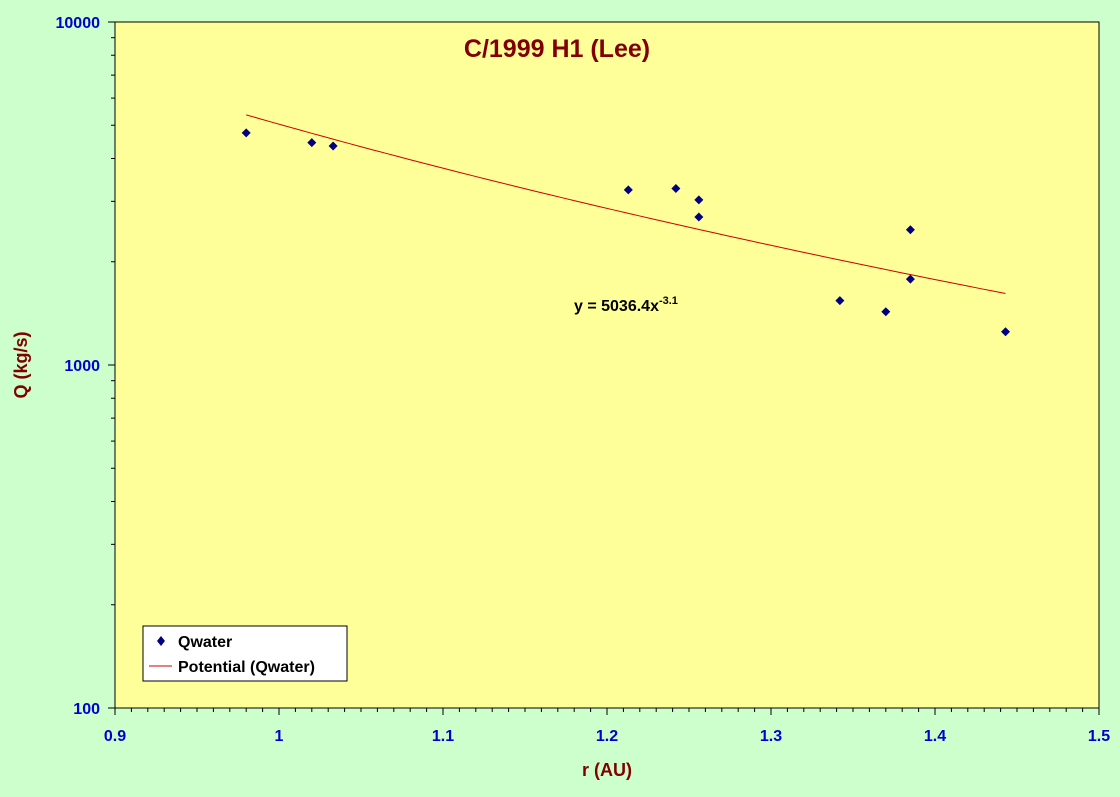  What do you see at coordinates (78, 23) in the screenshot?
I see `y-tick-label: 10000` at bounding box center [78, 23].